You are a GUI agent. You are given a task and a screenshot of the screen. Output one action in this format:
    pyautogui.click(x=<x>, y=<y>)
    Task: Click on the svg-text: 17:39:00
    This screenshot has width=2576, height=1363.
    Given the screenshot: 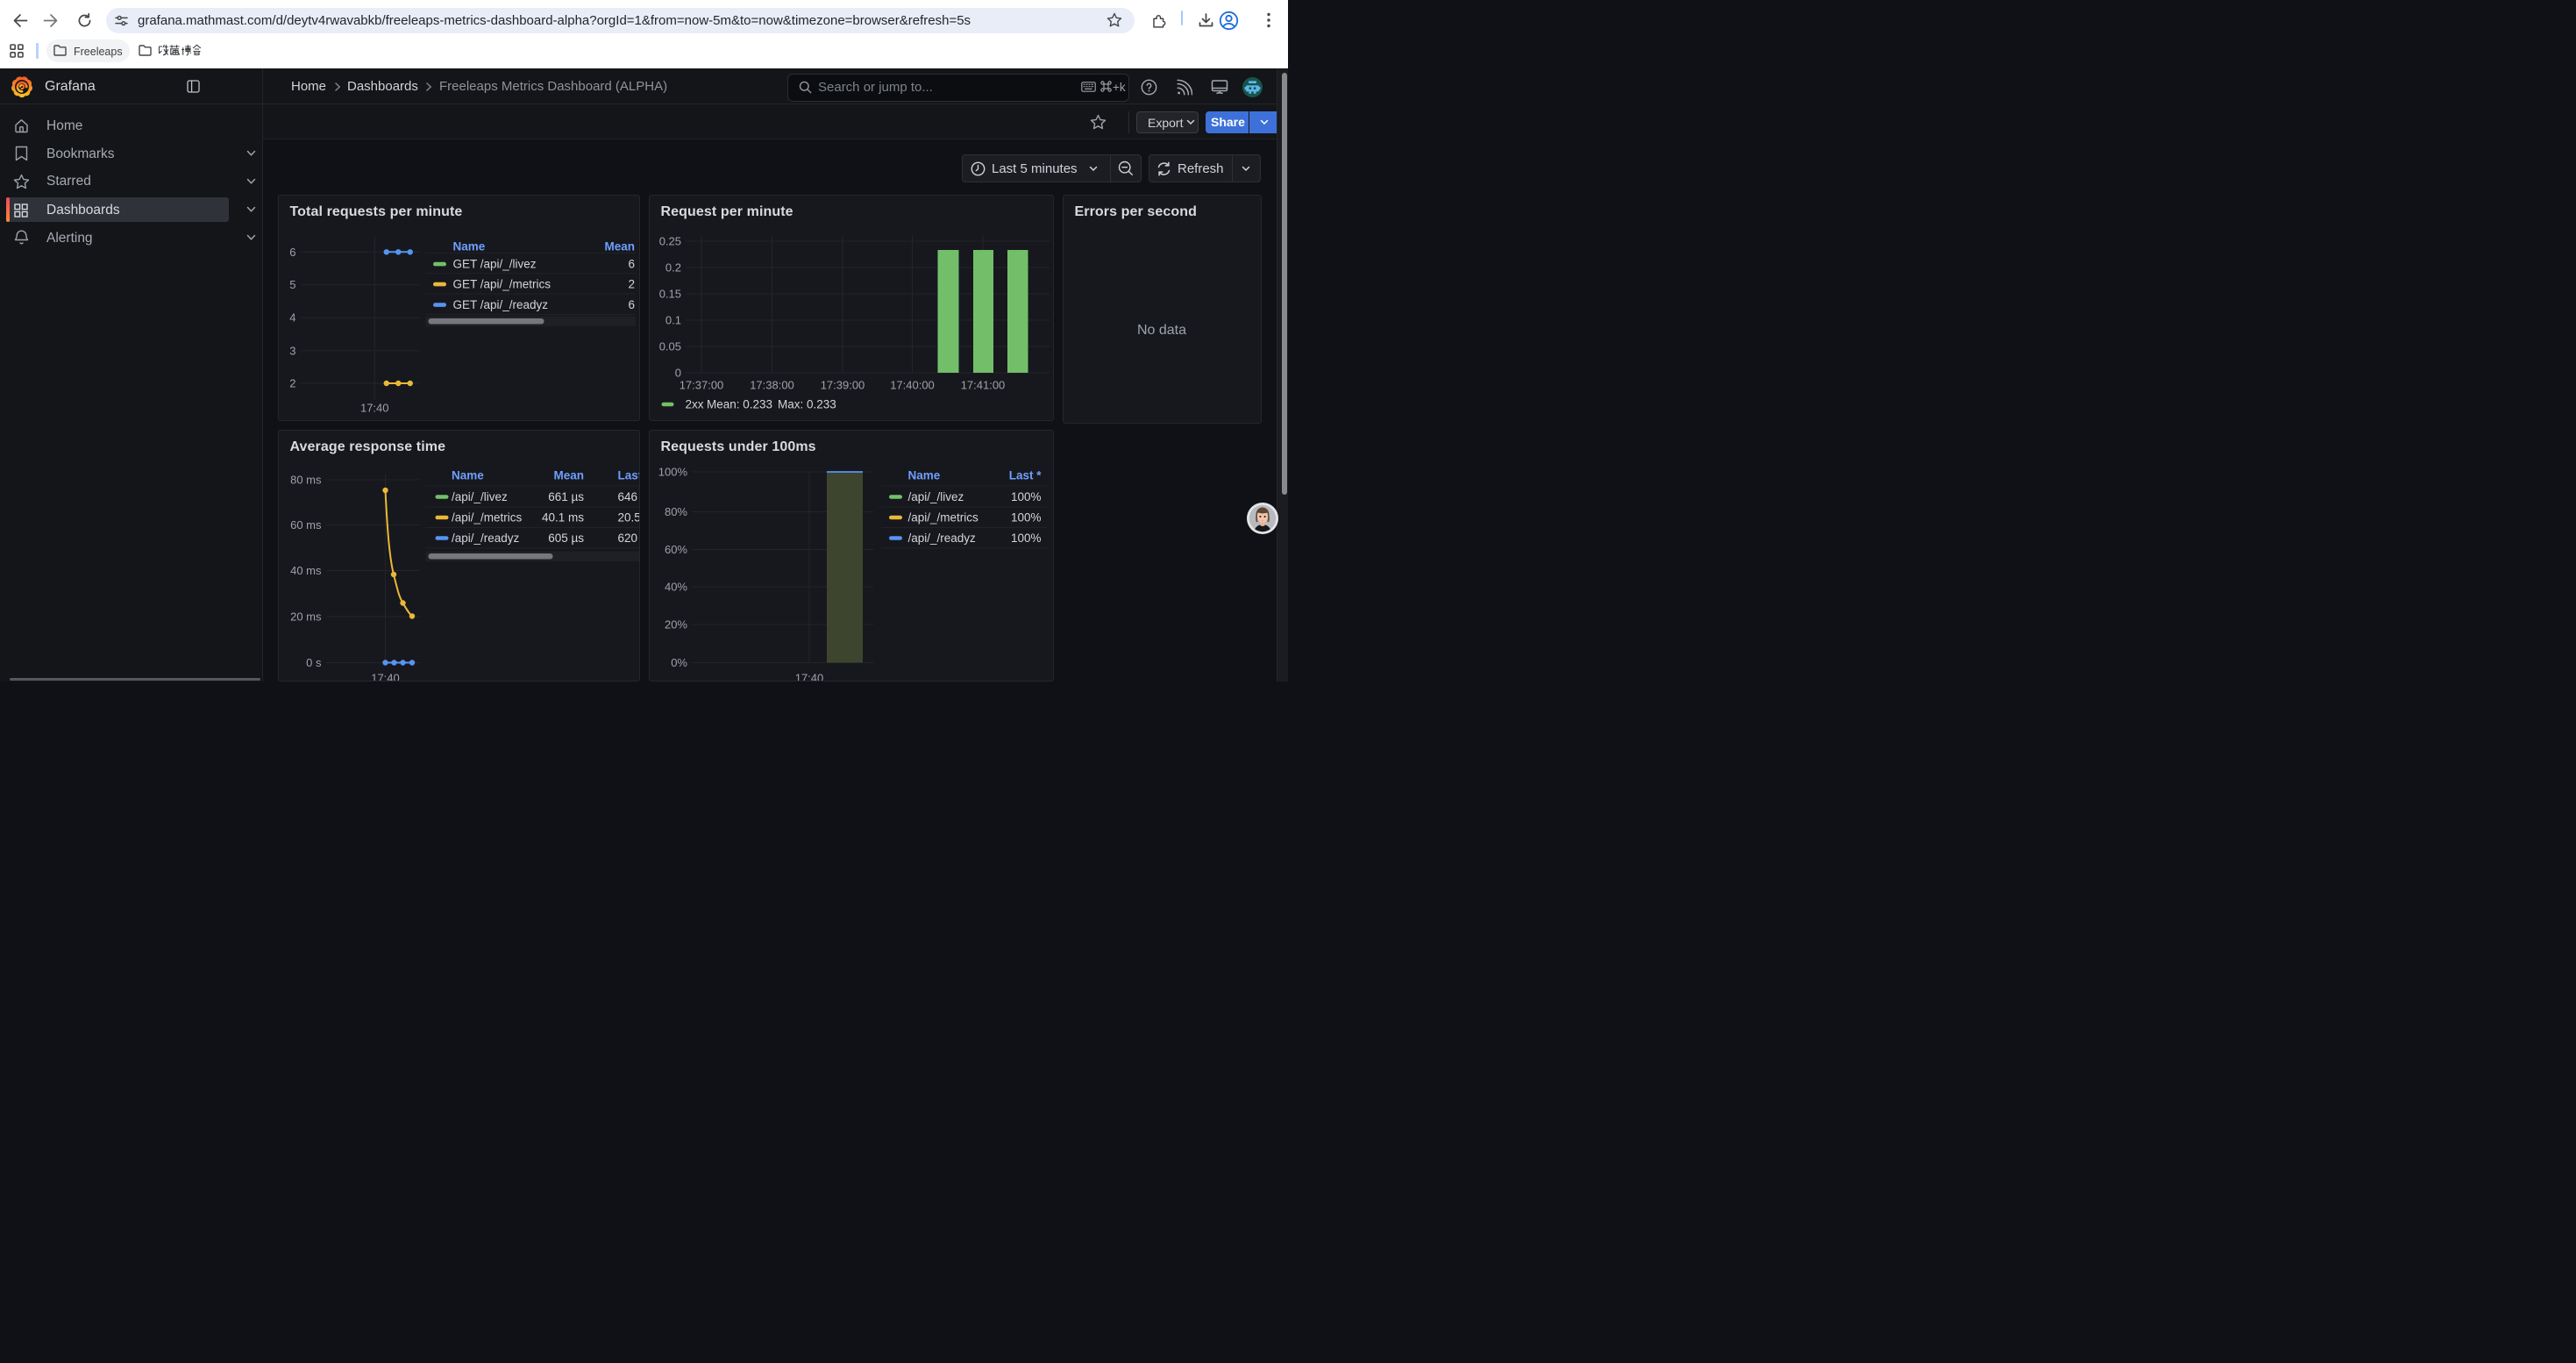 What is the action you would take?
    pyautogui.click(x=842, y=385)
    